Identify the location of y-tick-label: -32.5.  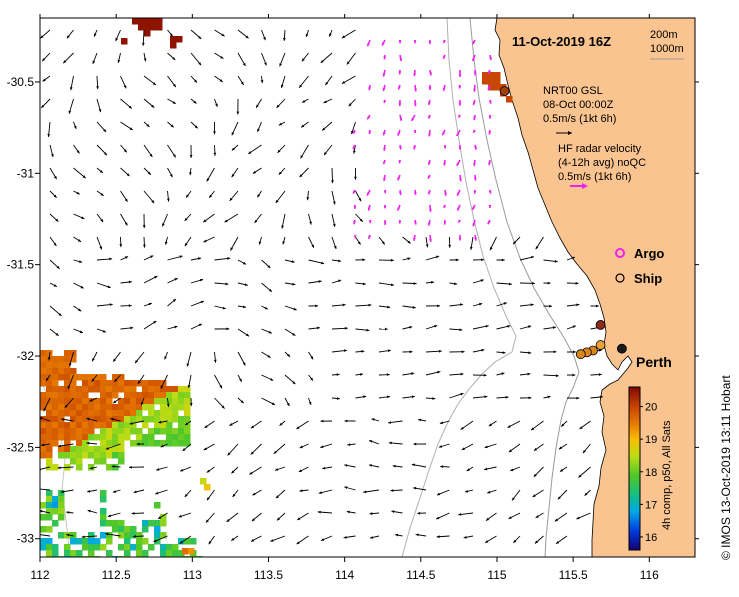
(21, 447).